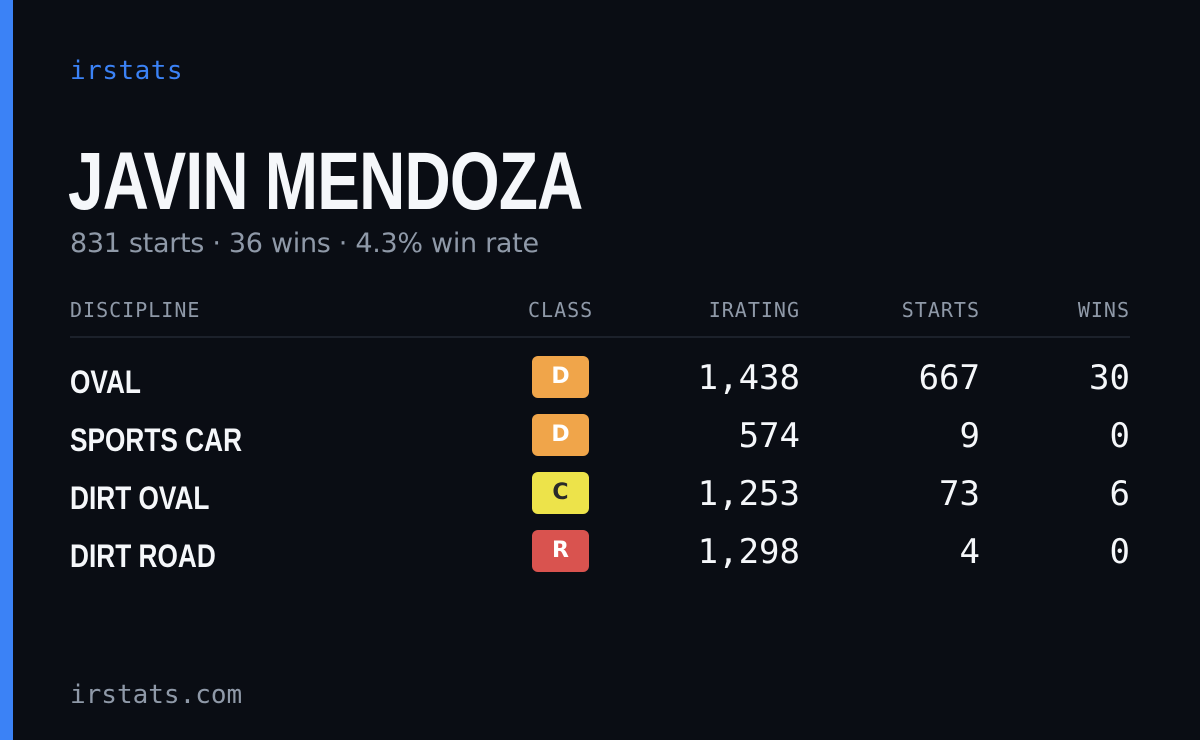 The image size is (1200, 740). Describe the element at coordinates (6, 370) in the screenshot. I see `accent-bar` at that location.